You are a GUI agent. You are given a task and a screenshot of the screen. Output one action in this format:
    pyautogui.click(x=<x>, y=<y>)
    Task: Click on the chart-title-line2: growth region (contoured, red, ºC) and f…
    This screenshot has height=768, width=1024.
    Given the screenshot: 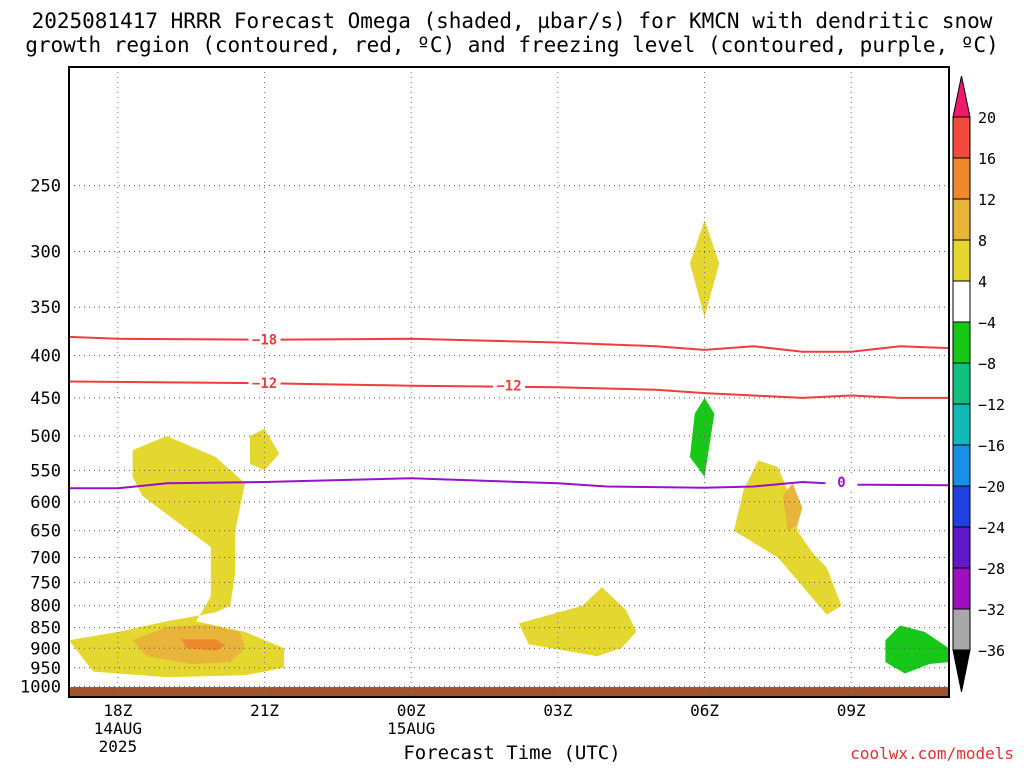 What is the action you would take?
    pyautogui.click(x=512, y=45)
    